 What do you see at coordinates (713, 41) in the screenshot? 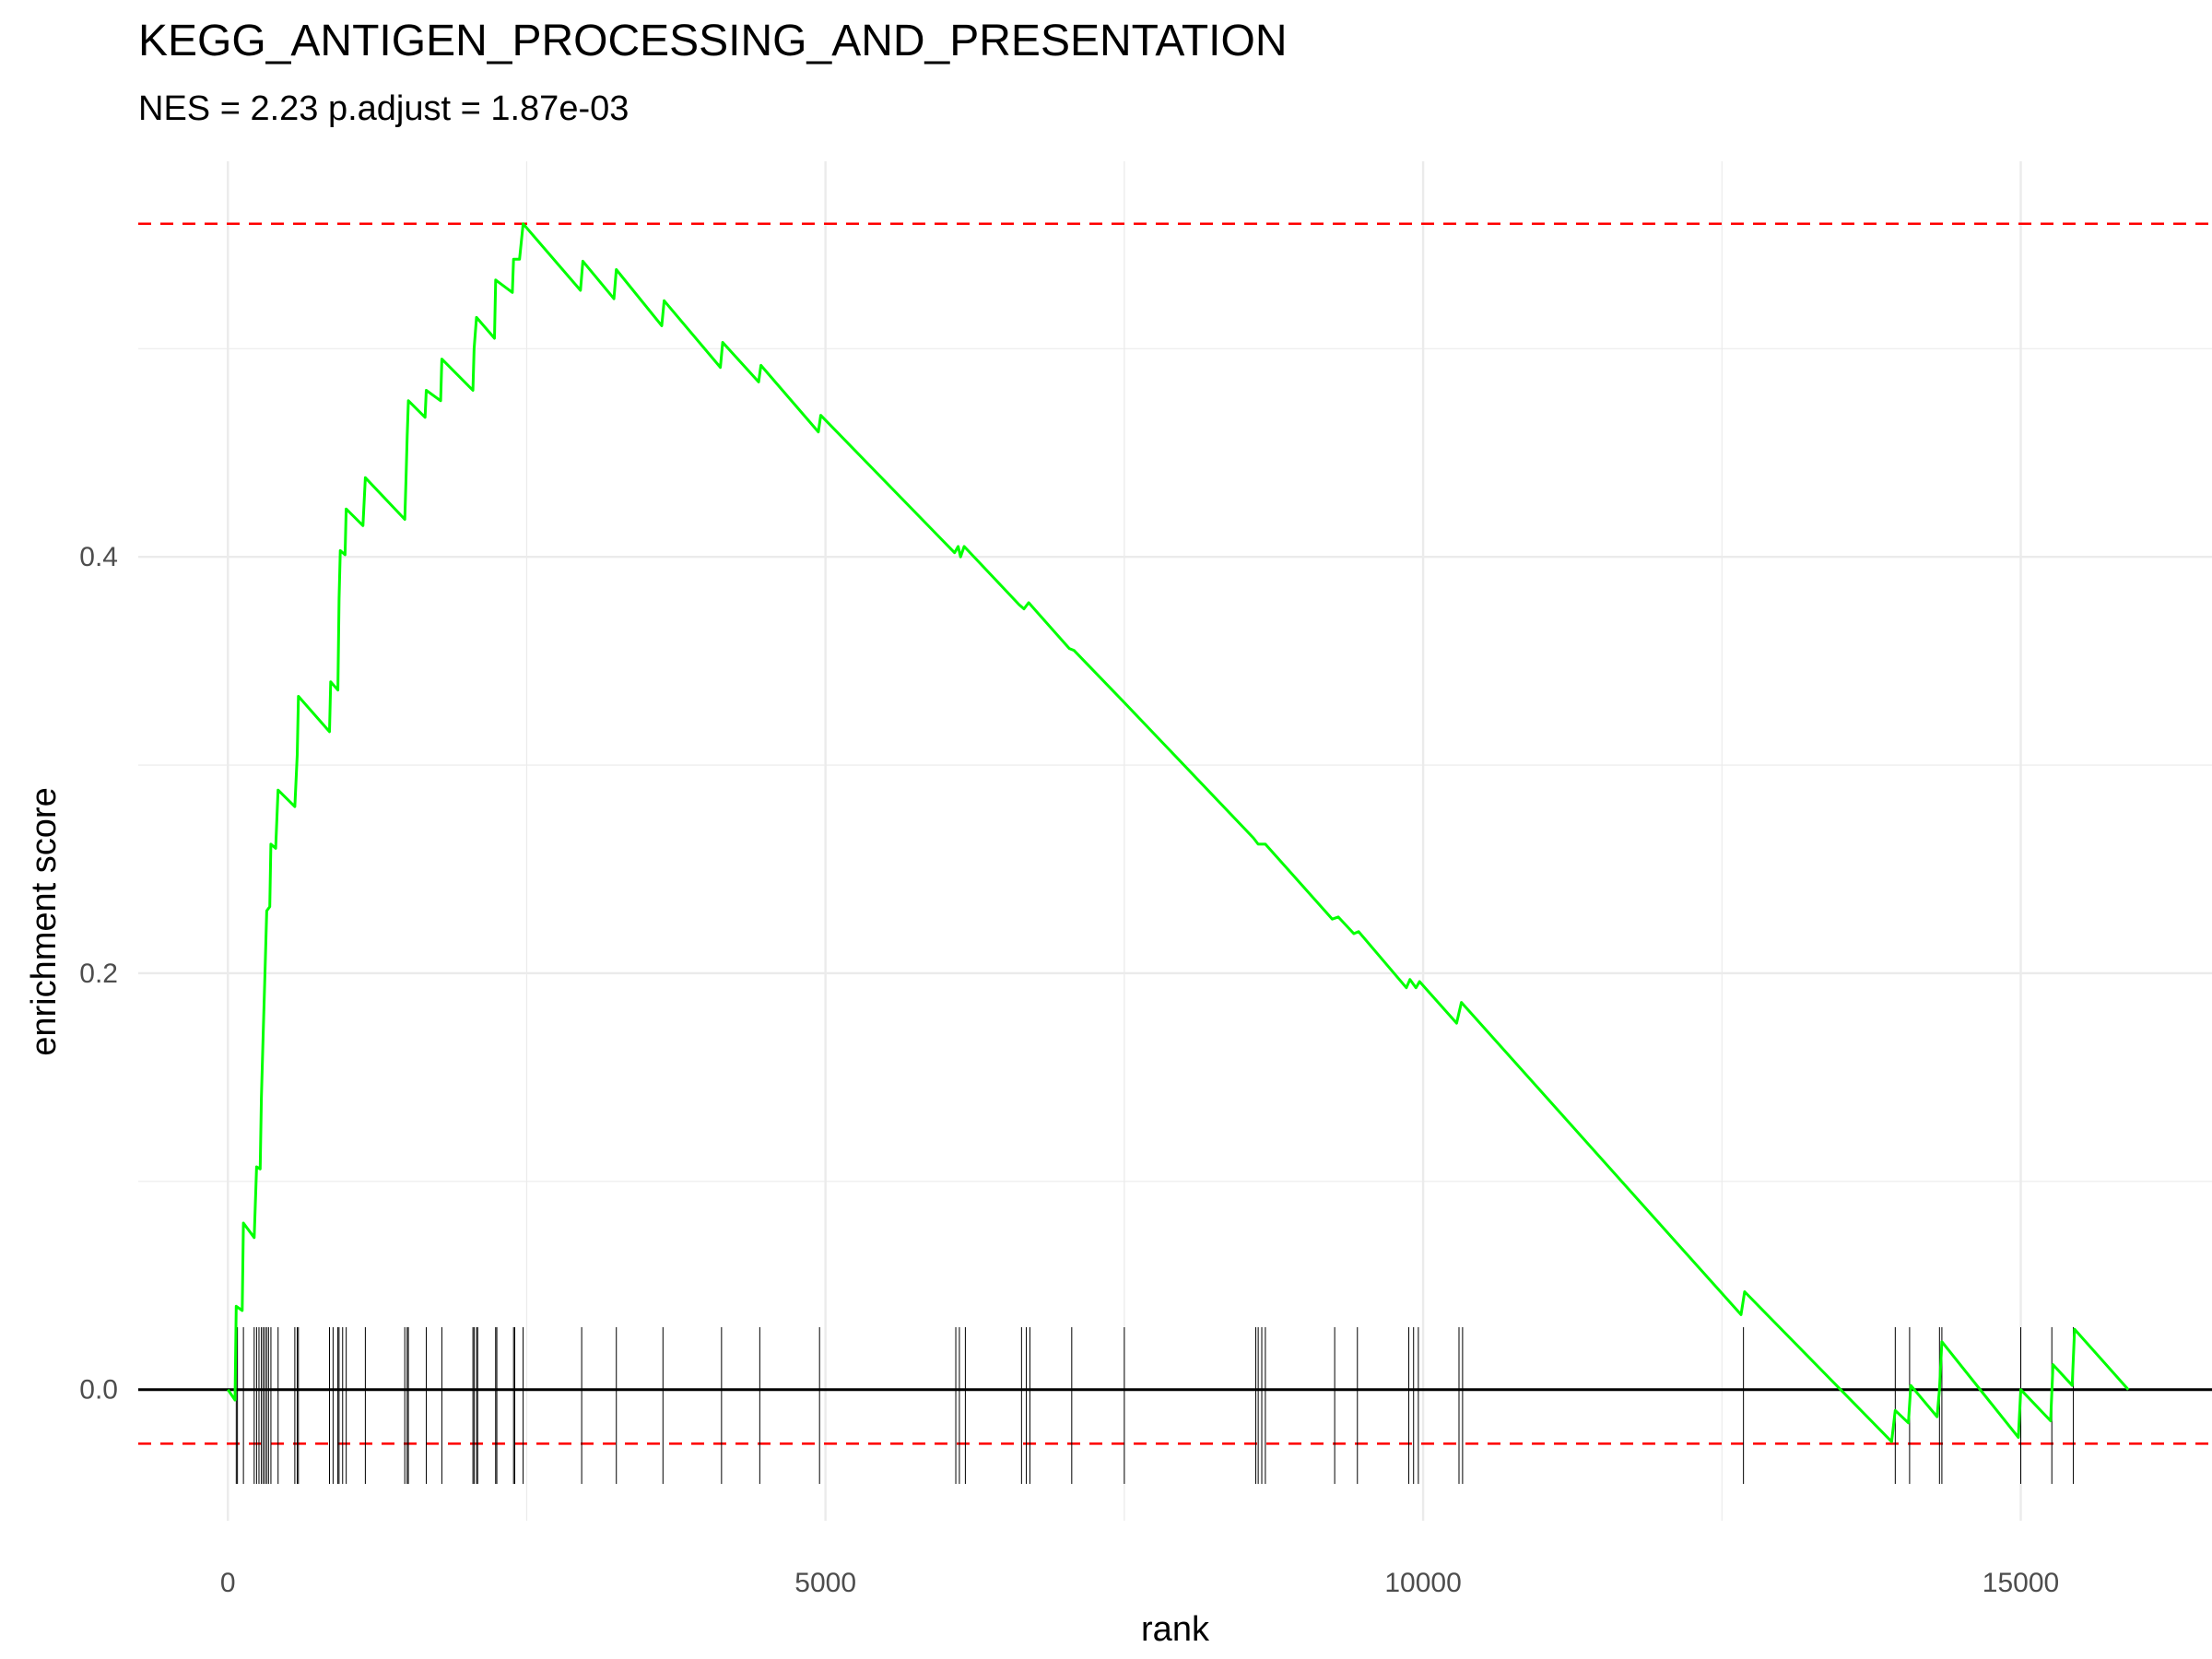
I see `chart-title: KEGG_ANTIGEN_PROCESSING_AND_PRESENTATION` at bounding box center [713, 41].